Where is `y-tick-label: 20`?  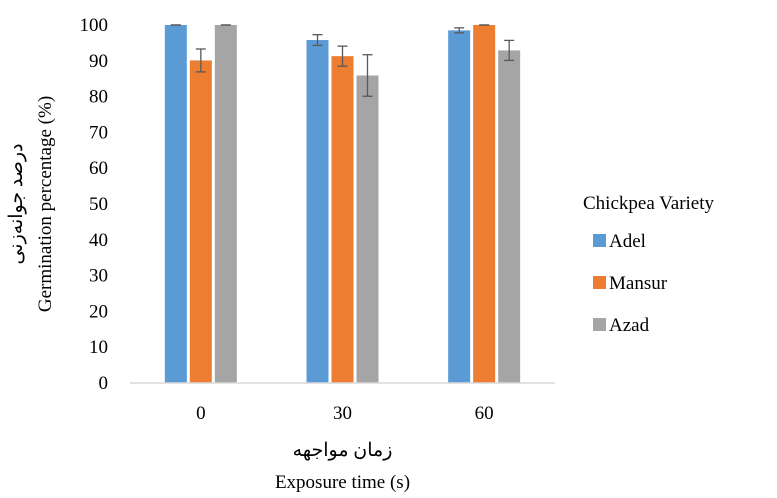 y-tick-label: 20 is located at coordinates (98, 311).